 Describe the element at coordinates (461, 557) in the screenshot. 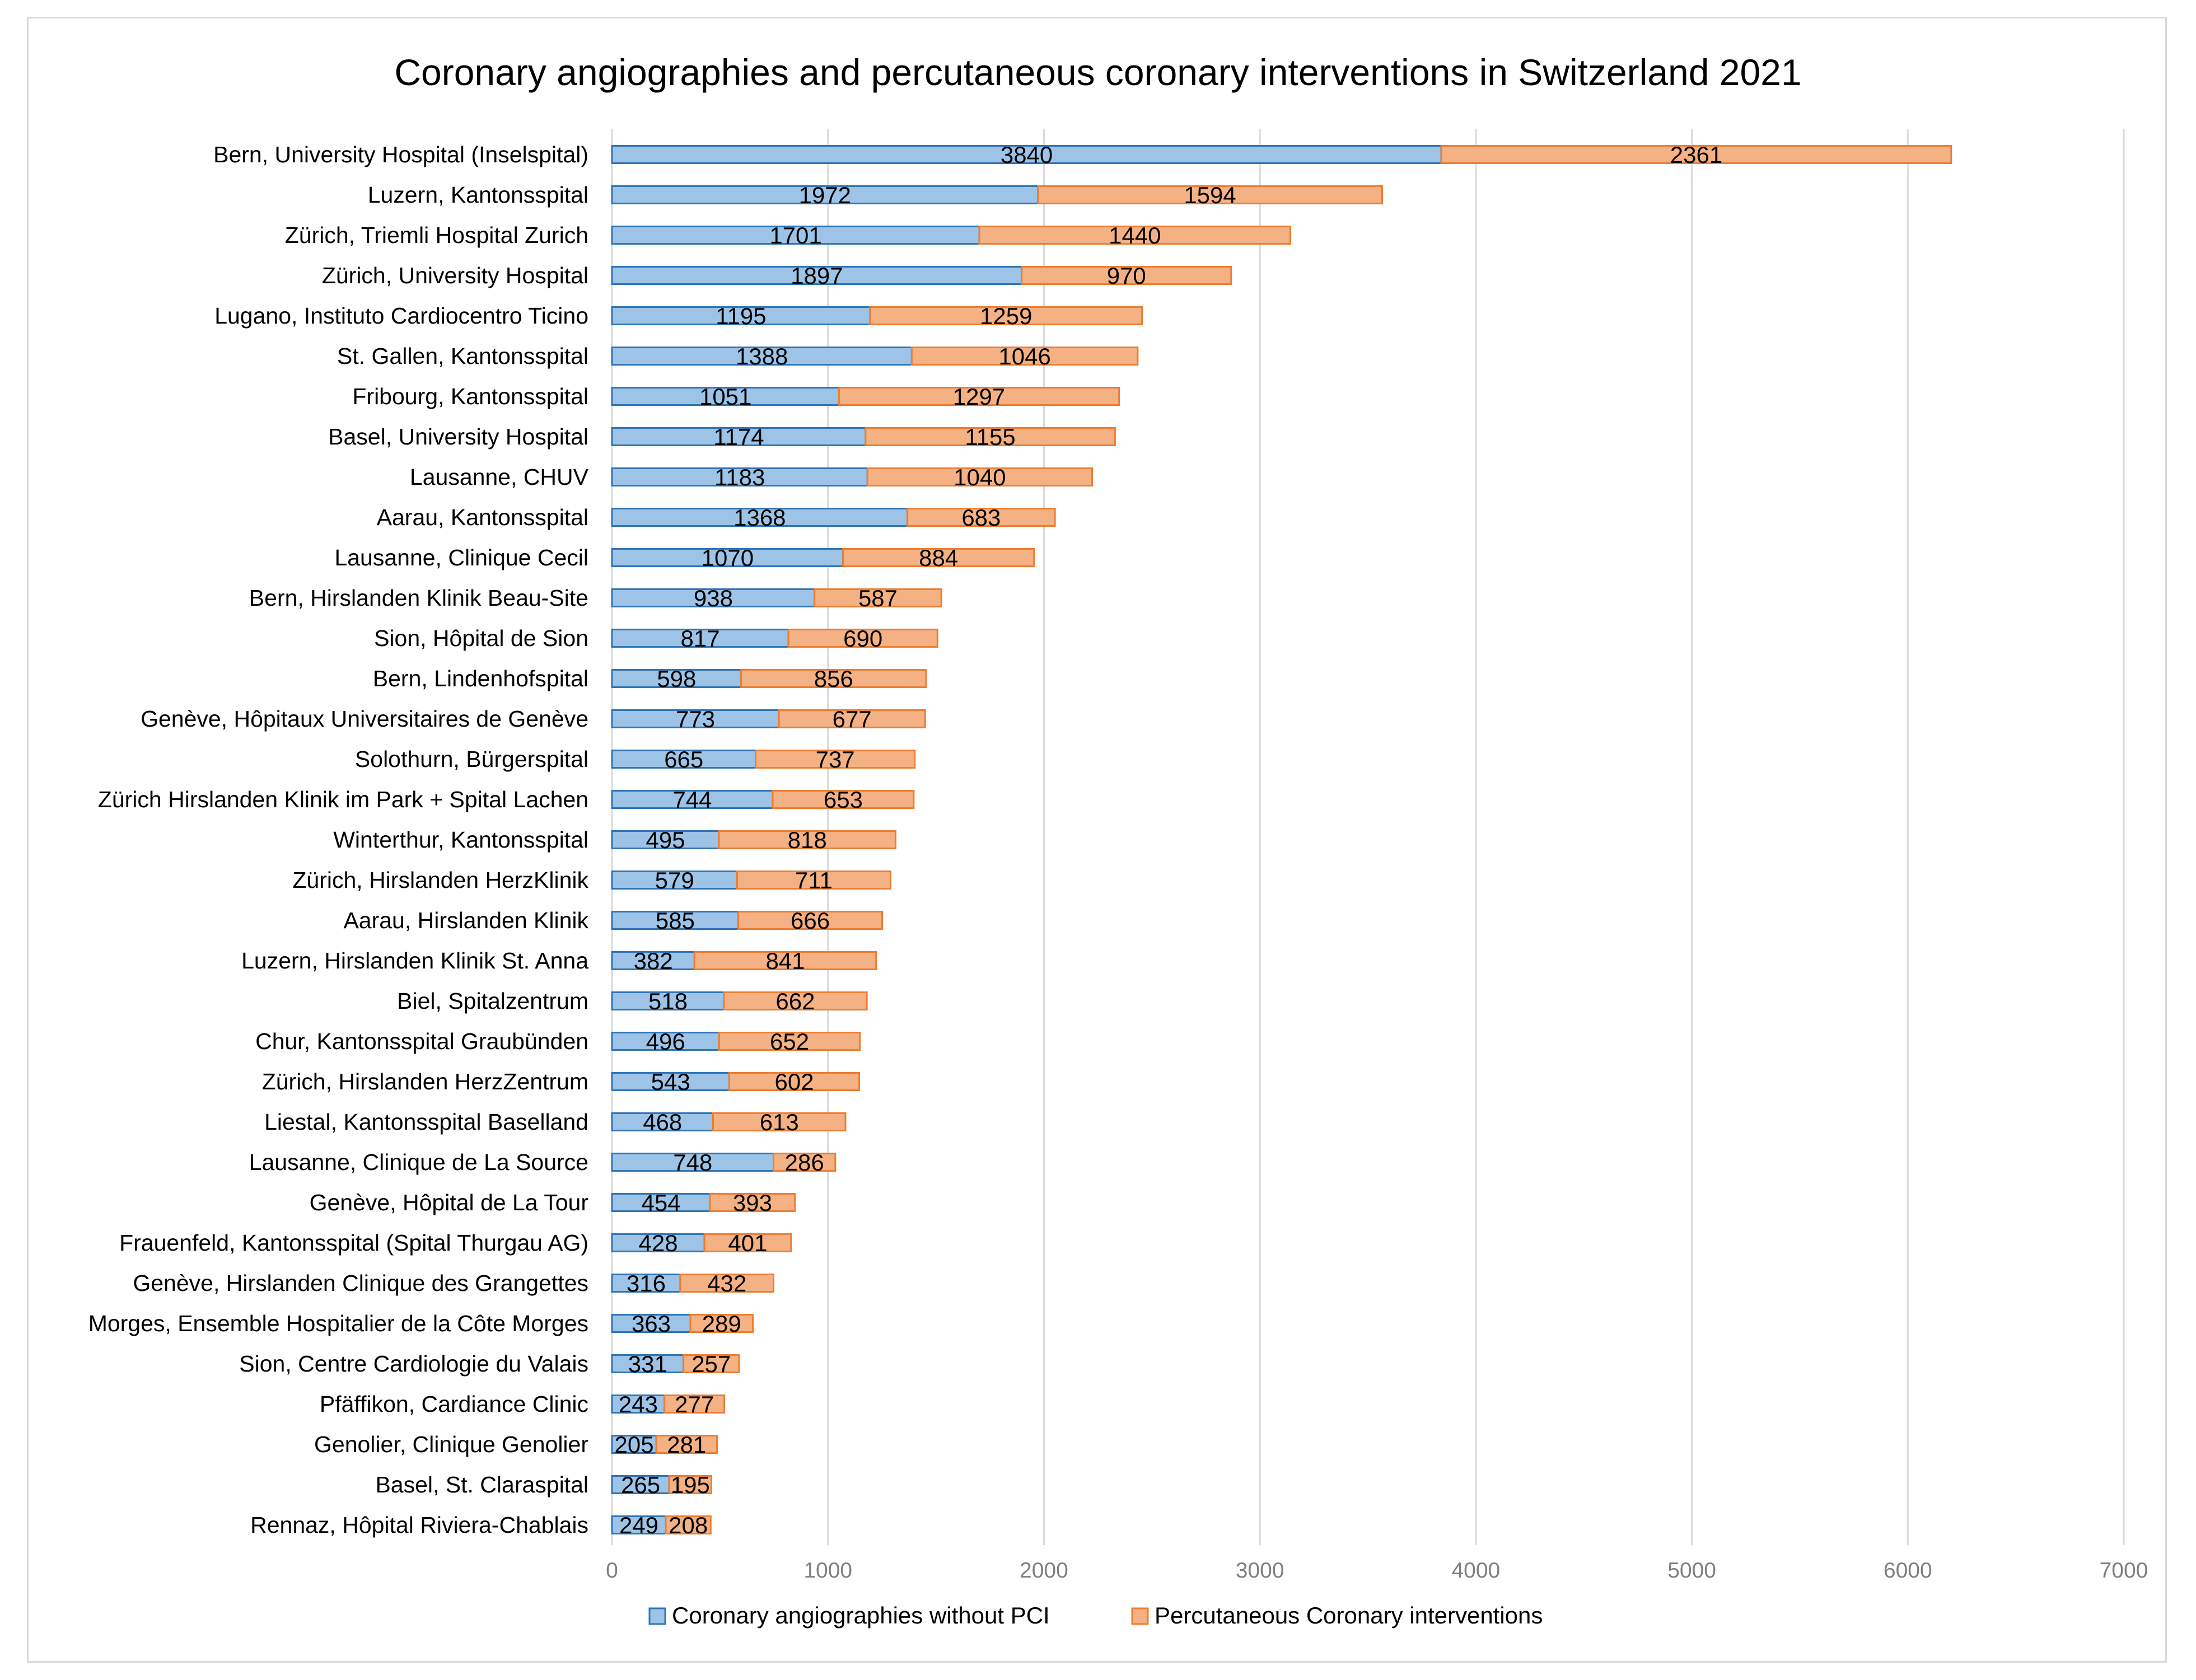

I see `category-label: Lausanne, Clinique Cecil` at that location.